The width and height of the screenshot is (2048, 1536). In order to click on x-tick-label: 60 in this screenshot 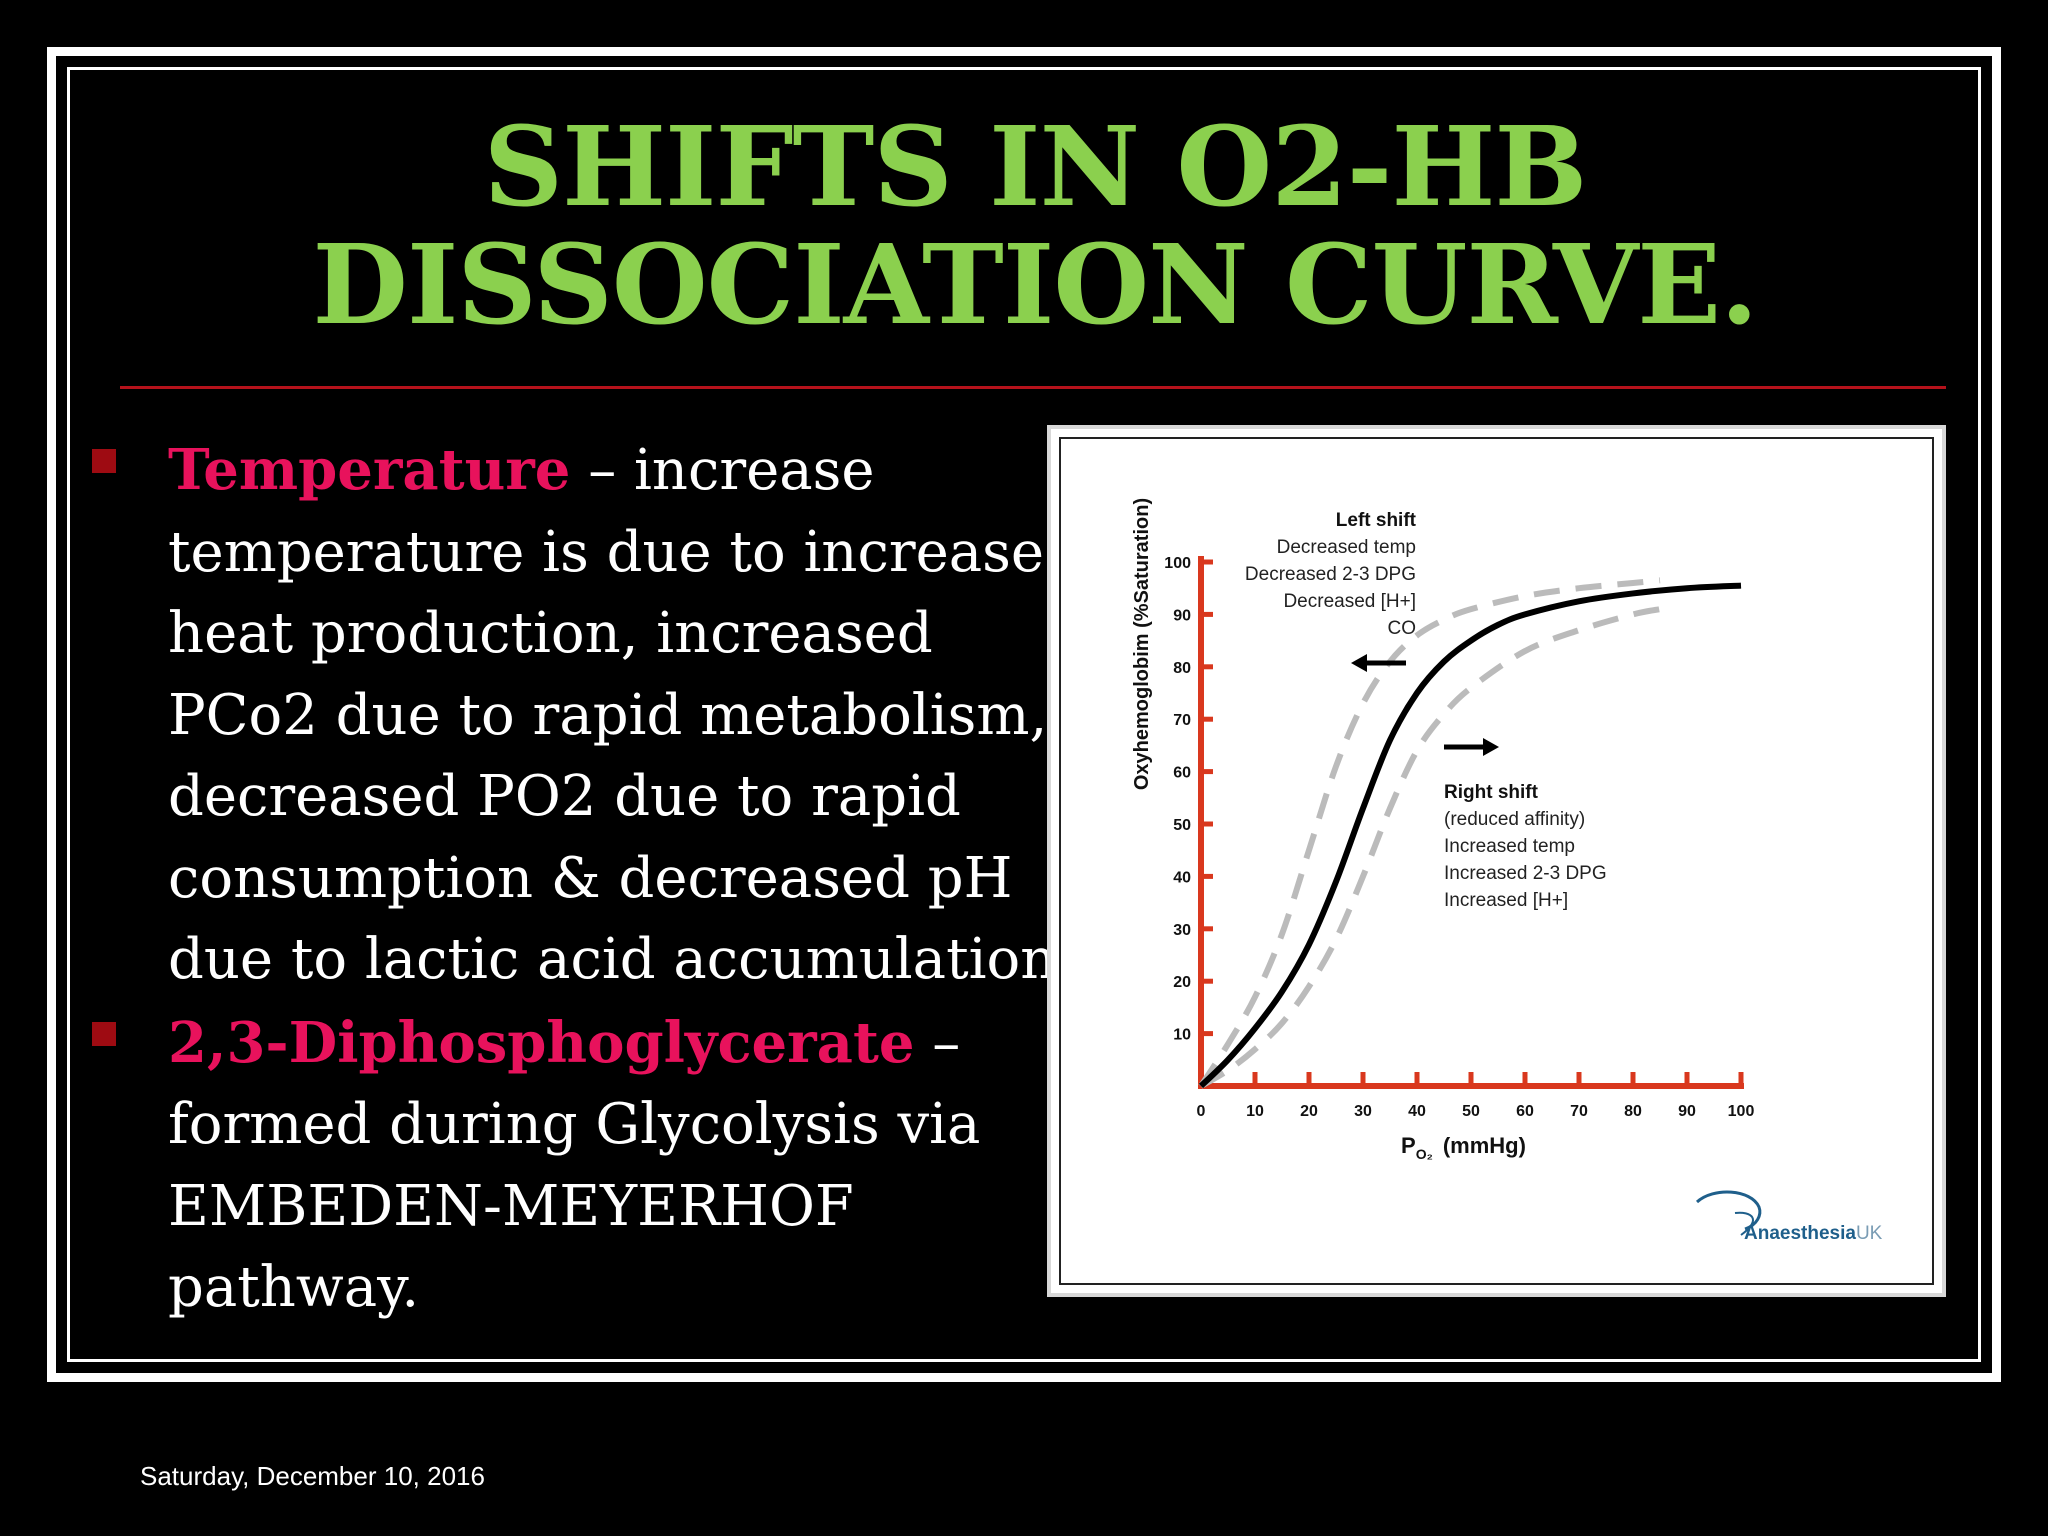, I will do `click(1525, 1111)`.